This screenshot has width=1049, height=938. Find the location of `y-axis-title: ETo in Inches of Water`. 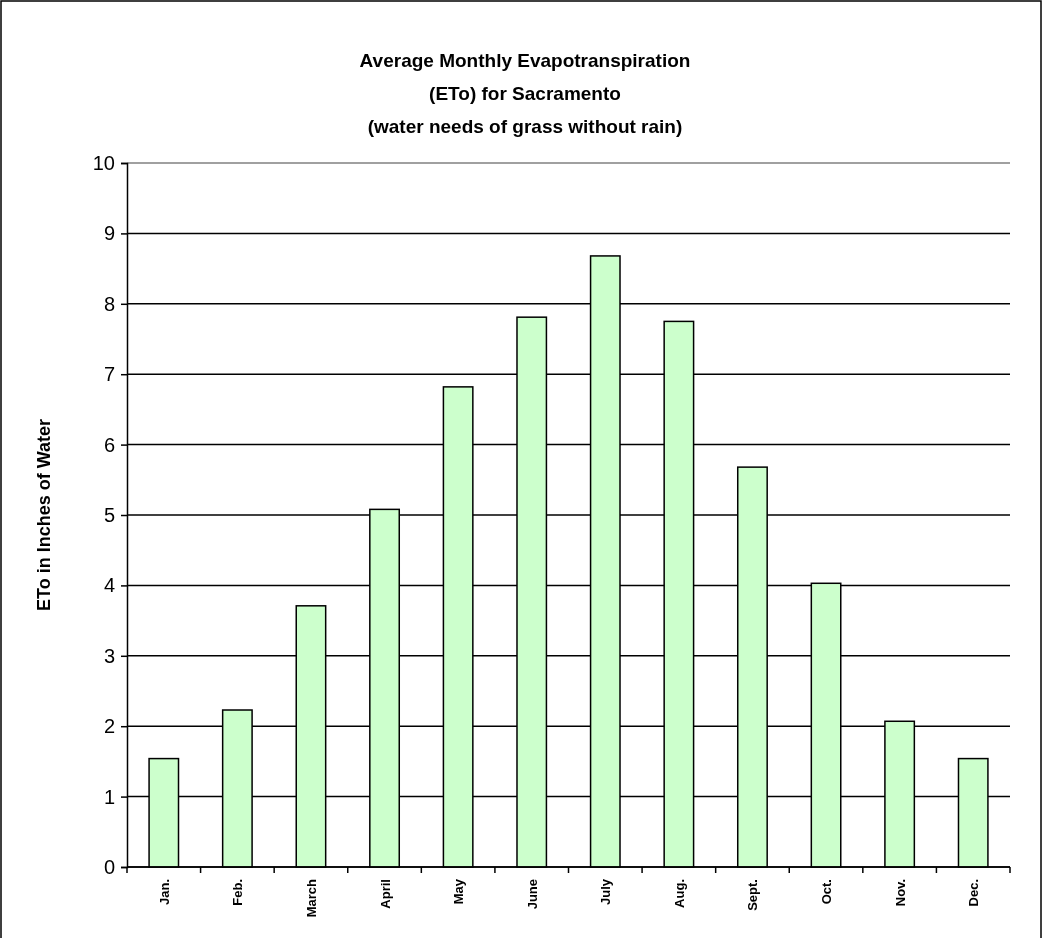

y-axis-title: ETo in Inches of Water is located at coordinates (44, 515).